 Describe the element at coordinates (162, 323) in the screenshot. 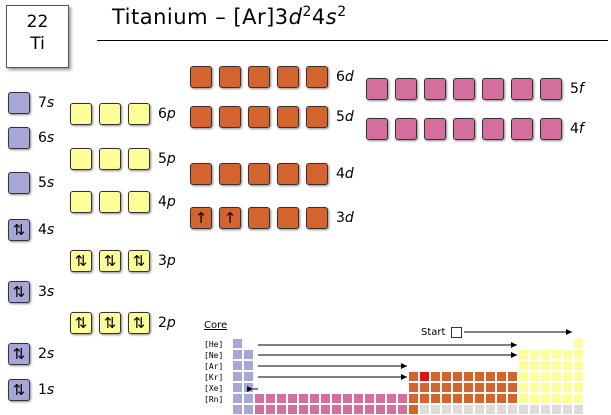

I see `subshell-number: 2` at that location.